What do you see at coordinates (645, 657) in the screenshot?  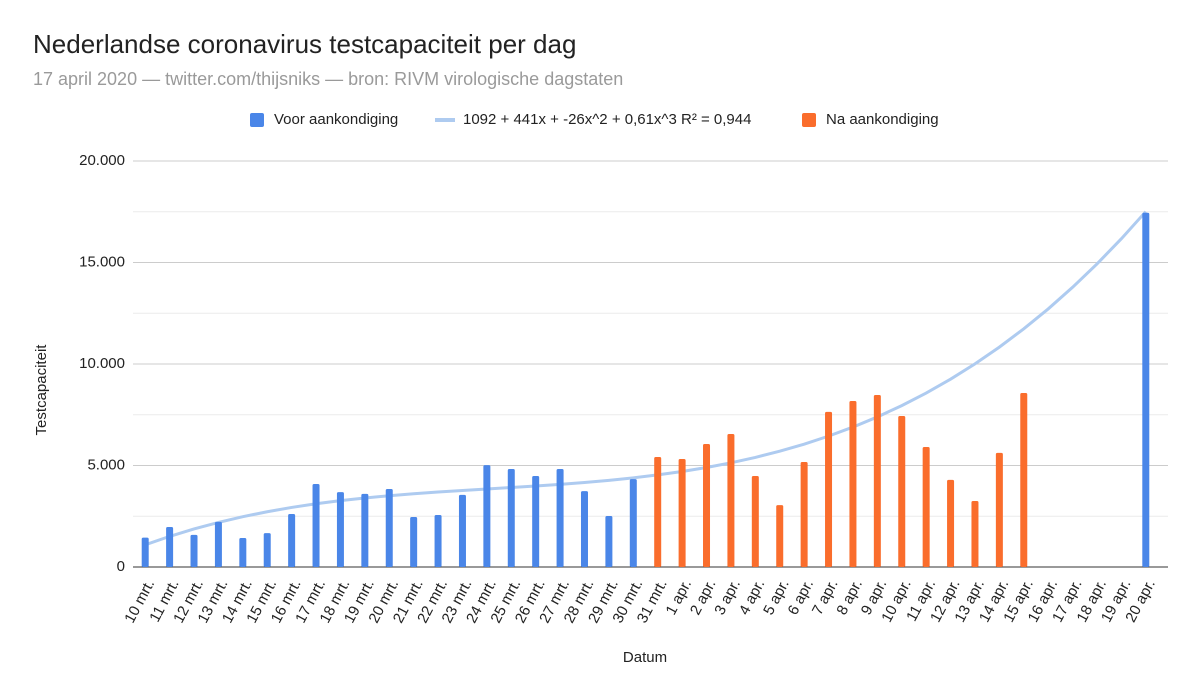 I see `x-axis-title: Datum` at bounding box center [645, 657].